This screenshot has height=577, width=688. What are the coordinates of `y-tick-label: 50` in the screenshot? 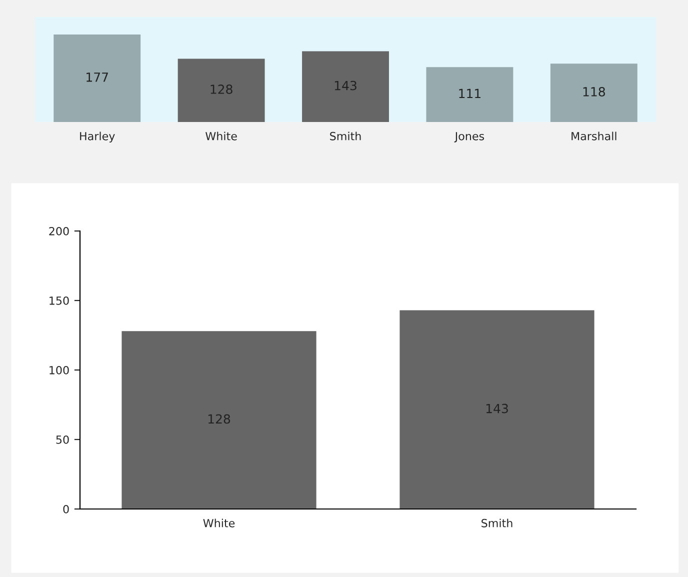 It's located at (62, 439).